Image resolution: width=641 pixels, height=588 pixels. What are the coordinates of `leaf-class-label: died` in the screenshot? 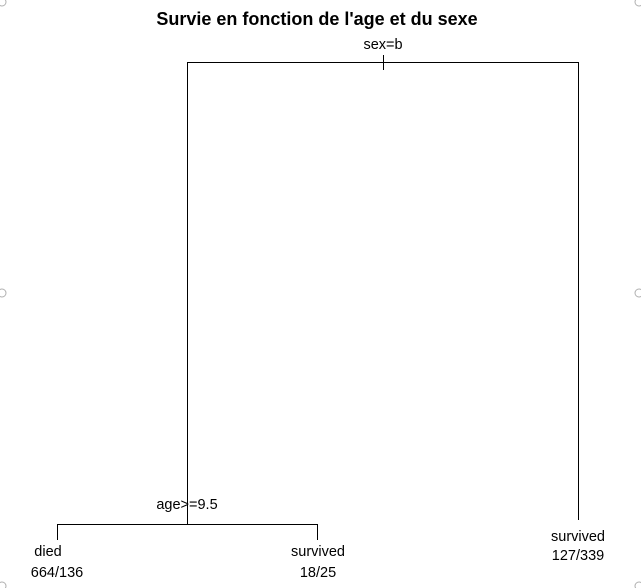 It's located at (47, 552).